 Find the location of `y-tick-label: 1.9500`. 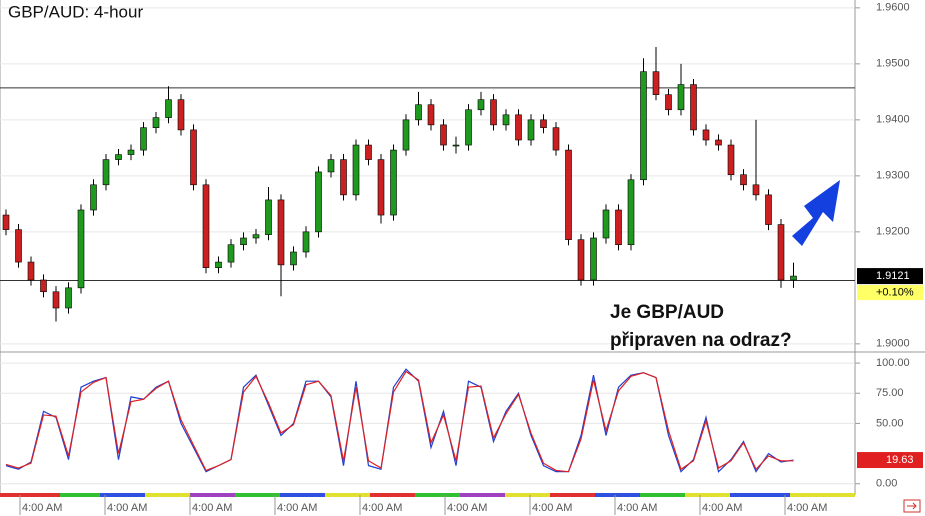

y-tick-label: 1.9500 is located at coordinates (893, 64).